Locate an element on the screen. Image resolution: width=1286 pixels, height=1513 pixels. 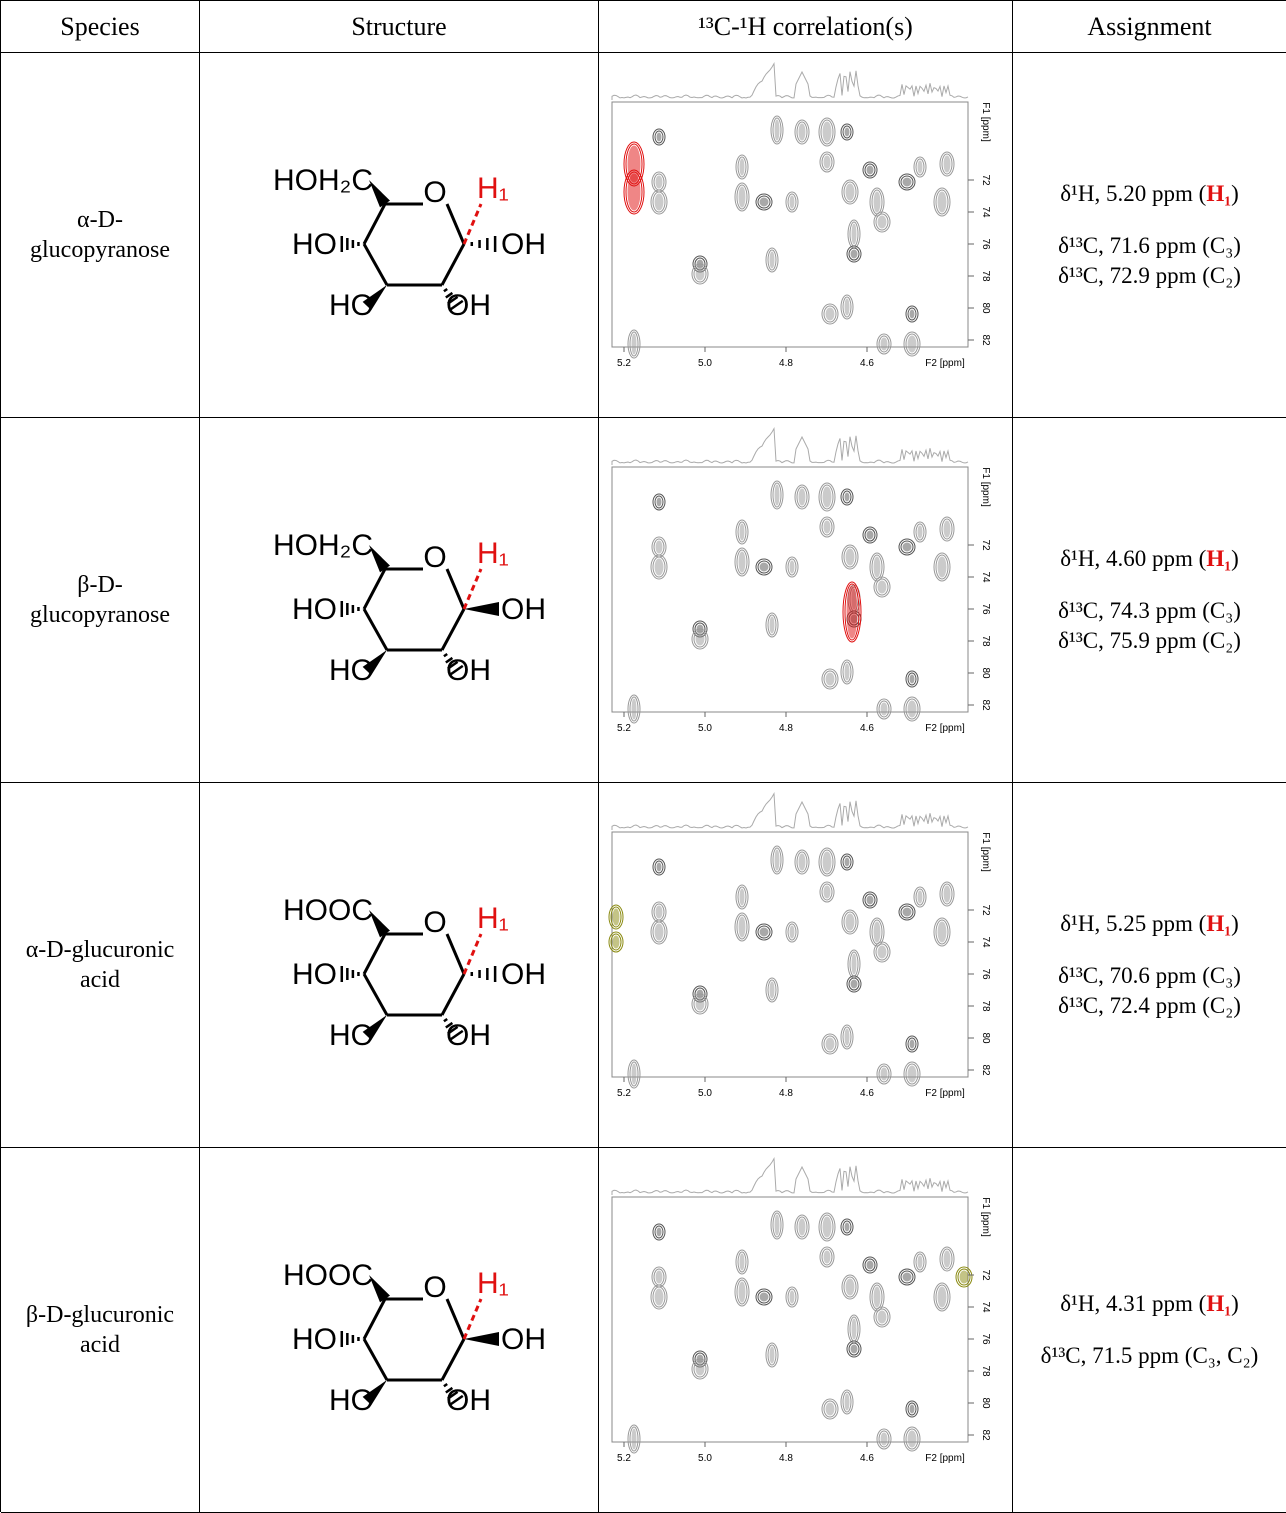
assignment-line: δ¹H, 4.60 ppm (H₁) is located at coordinates (1149, 559).